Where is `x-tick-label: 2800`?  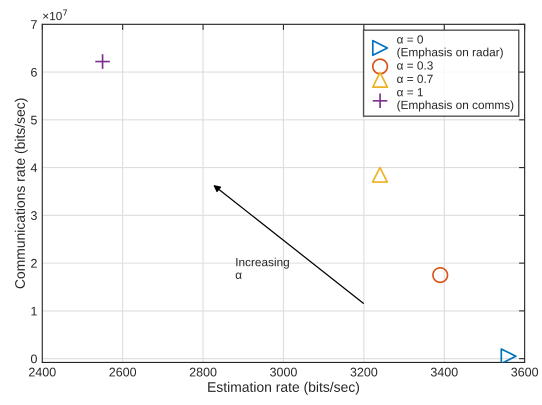 x-tick-label: 2800 is located at coordinates (203, 372).